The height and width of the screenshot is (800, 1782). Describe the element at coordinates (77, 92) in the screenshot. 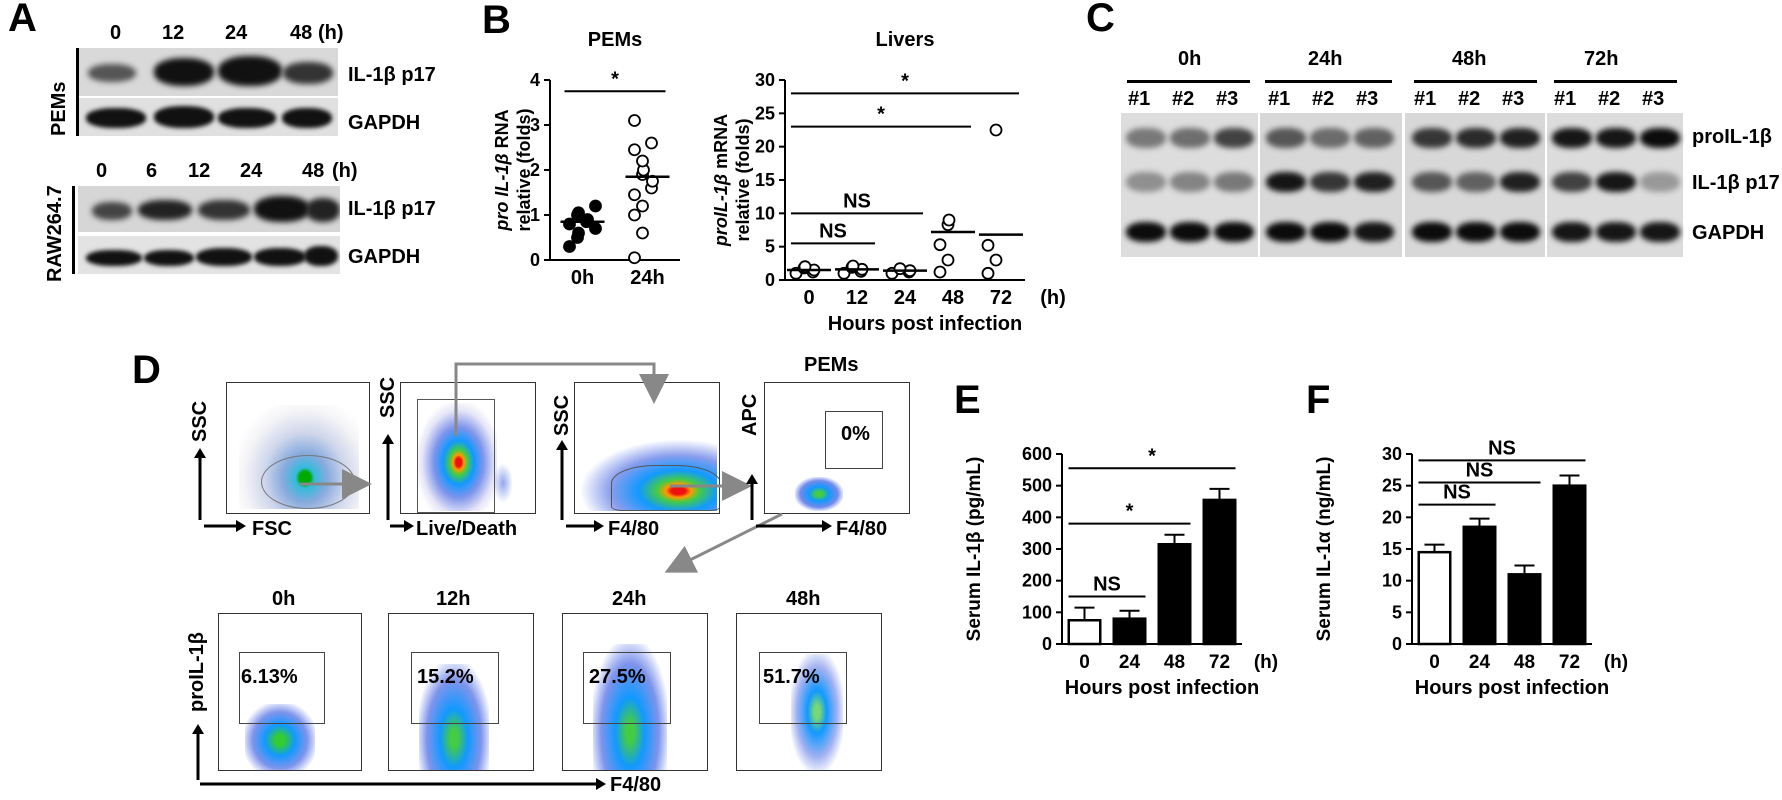

I see `pems-bracket` at that location.